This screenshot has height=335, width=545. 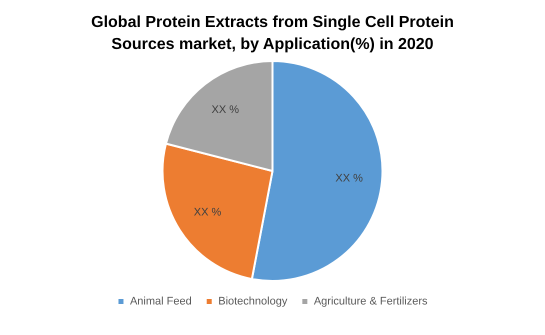 What do you see at coordinates (253, 302) in the screenshot?
I see `legend-label: Biotechnology` at bounding box center [253, 302].